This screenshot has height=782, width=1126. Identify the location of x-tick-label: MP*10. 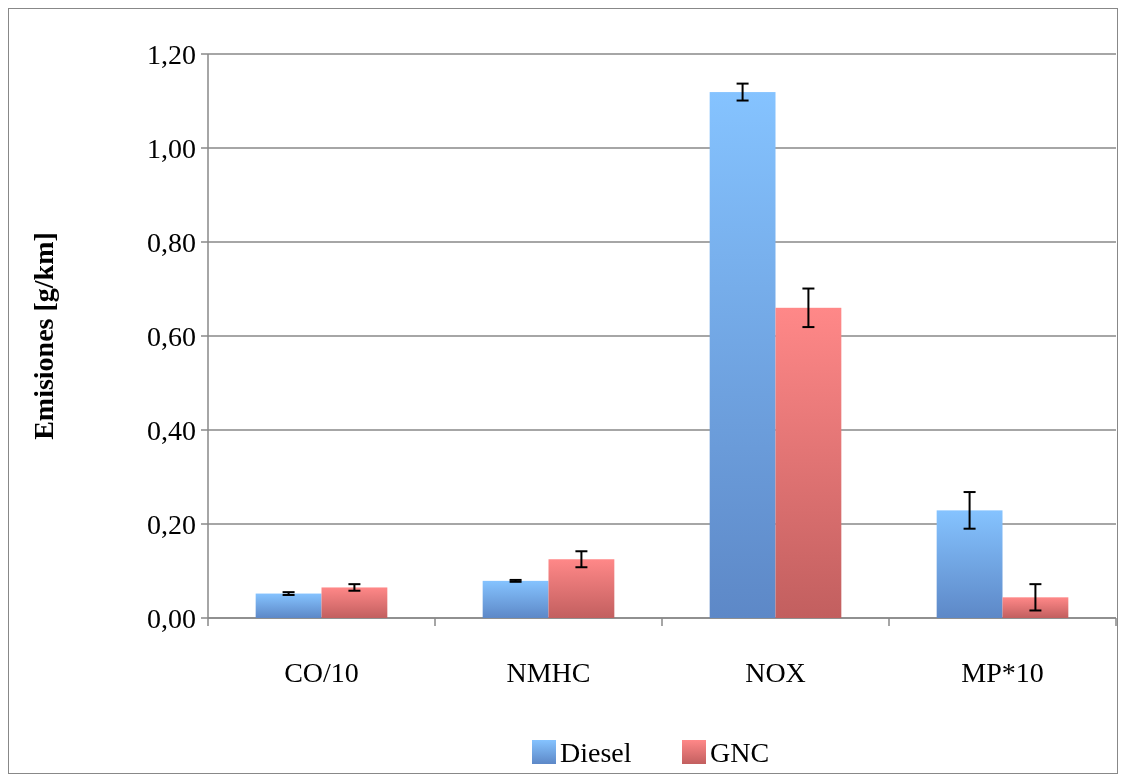
(1002, 672).